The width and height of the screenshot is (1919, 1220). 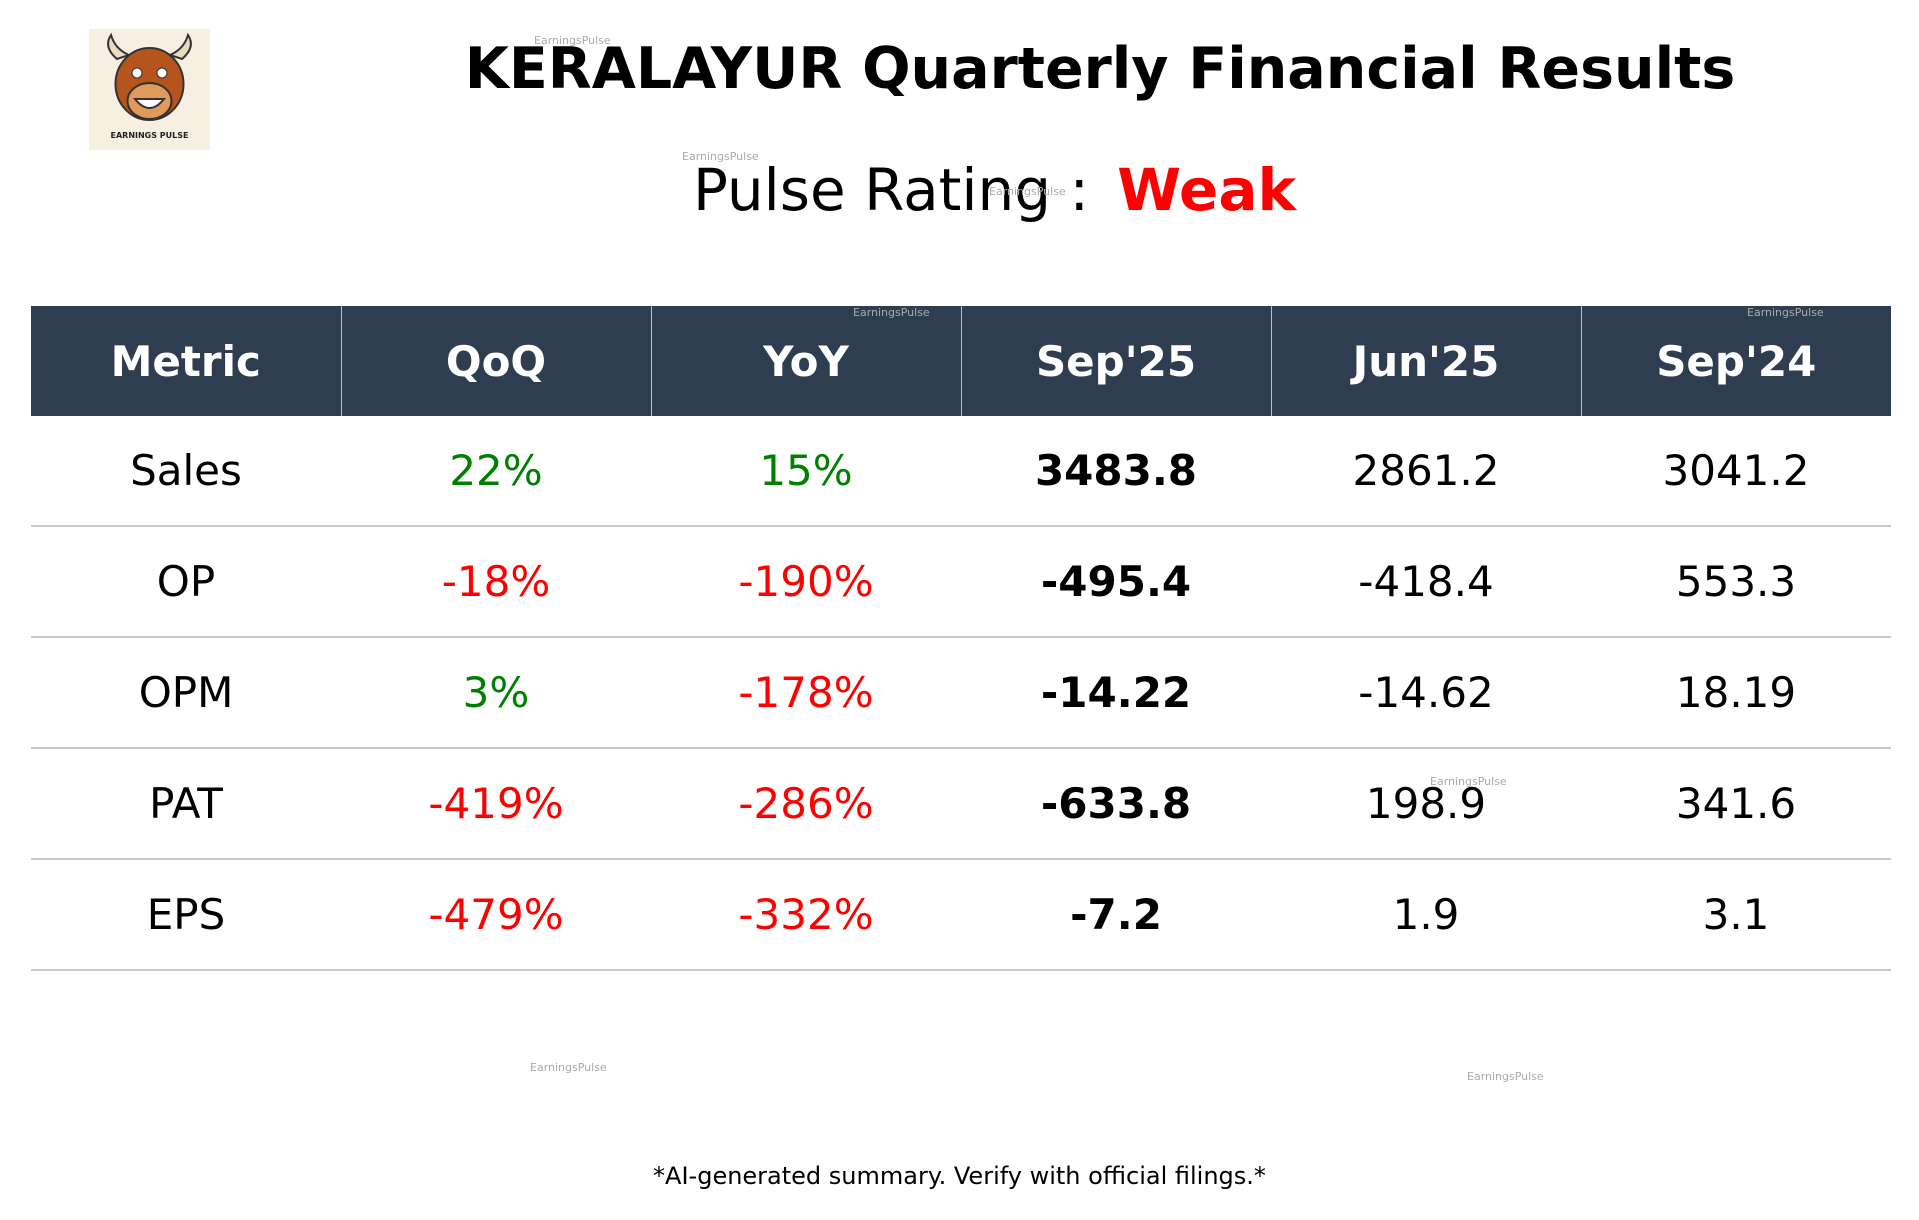 I want to click on column-header: Sep'25, so click(x=1115, y=361).